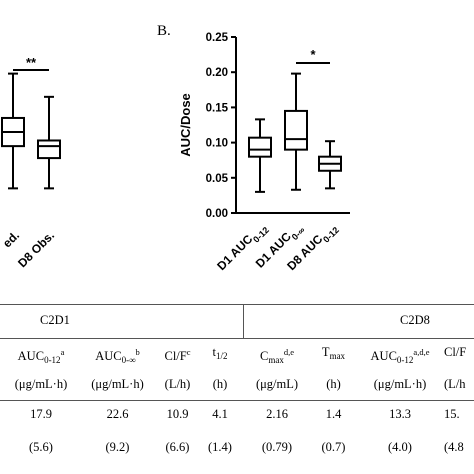  I want to click on y-tick-label: 0.15, so click(217, 108).